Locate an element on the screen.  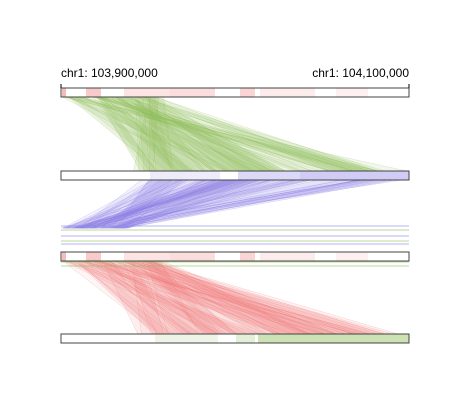
region-end-label: chr1: 104,100,000 is located at coordinates (360, 73).